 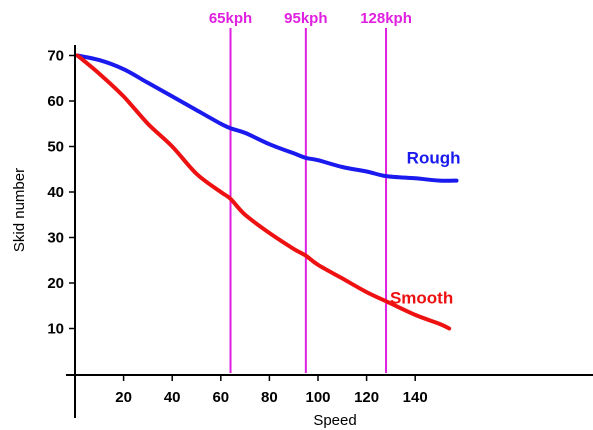 I want to click on x-tick-label: 60, so click(x=220, y=397).